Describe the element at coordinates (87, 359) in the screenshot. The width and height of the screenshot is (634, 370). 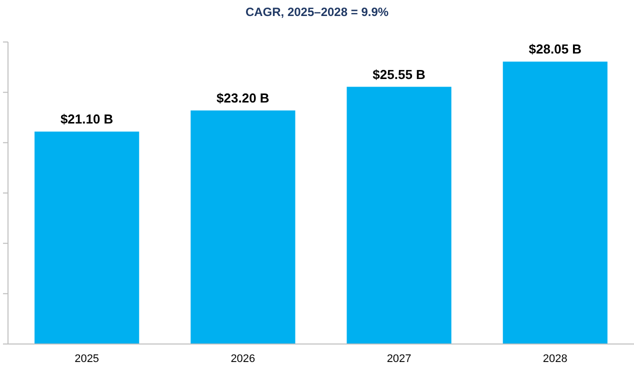
I see `x-tick-label: 2025` at that location.